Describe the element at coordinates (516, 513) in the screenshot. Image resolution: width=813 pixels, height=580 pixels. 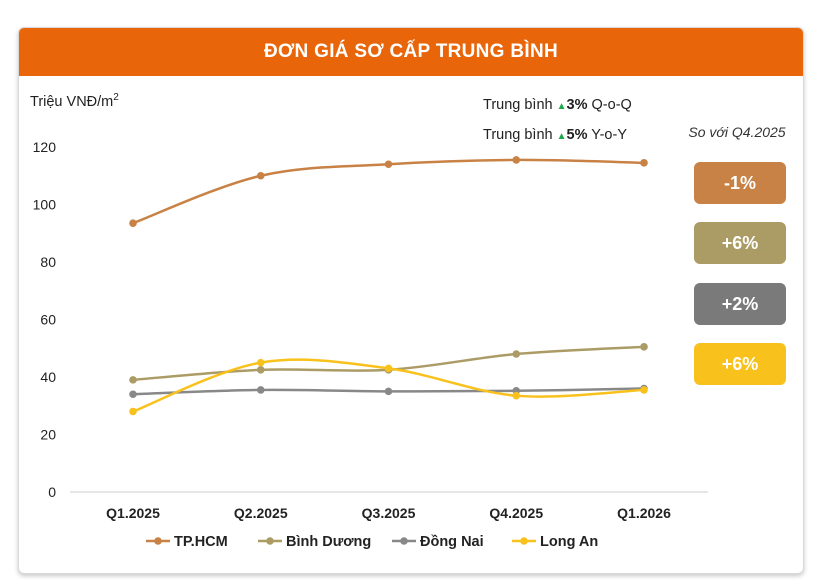
I see `x-tick-label: Q4.2025` at that location.